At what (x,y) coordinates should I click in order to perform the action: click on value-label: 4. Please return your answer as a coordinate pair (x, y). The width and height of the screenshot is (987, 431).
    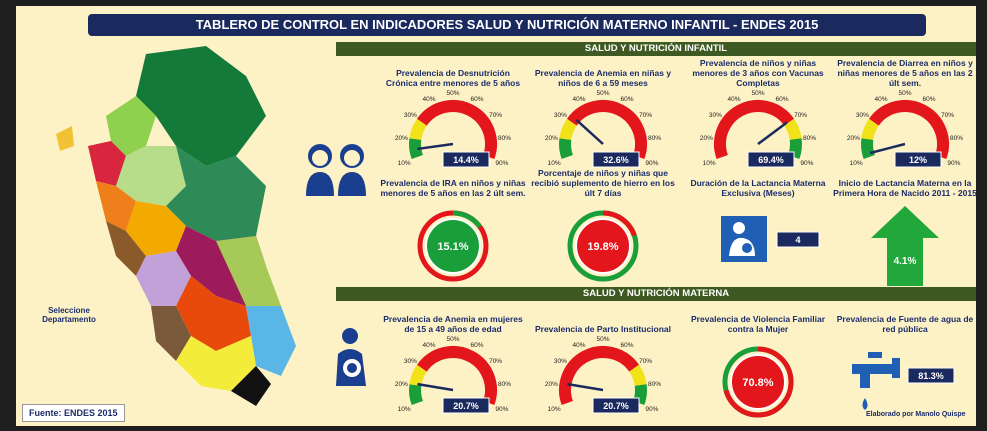
    Looking at the image, I should click on (797, 240).